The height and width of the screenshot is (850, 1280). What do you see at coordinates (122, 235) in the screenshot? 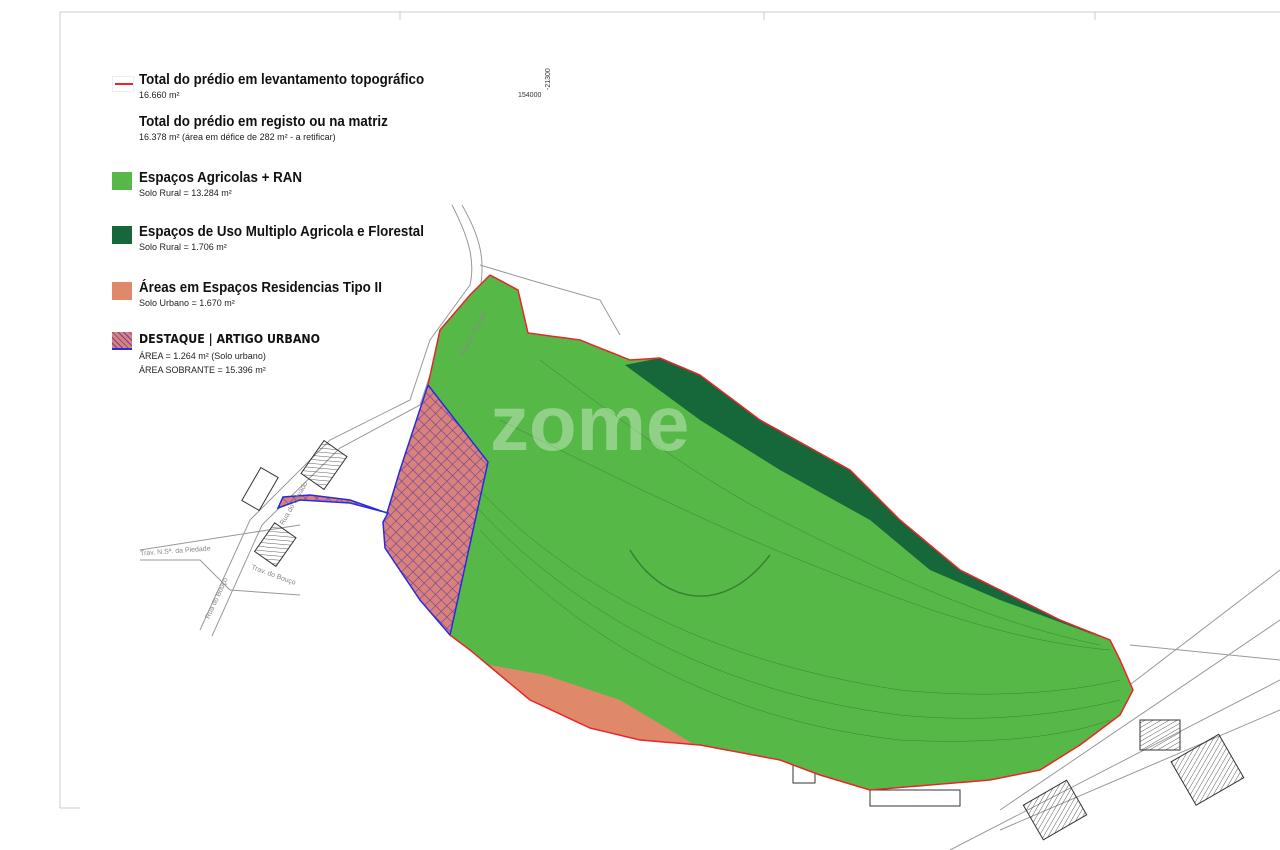
I see `dark-green-swatch-icon` at bounding box center [122, 235].